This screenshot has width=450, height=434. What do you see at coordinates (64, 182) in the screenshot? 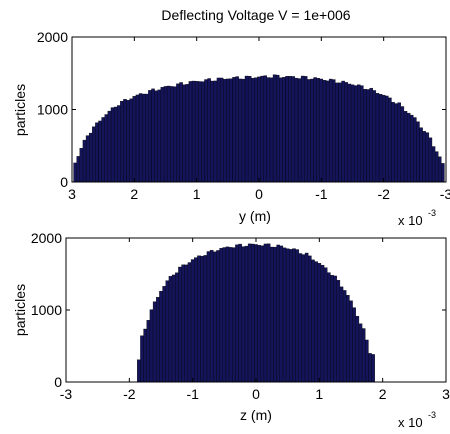
I see `chart-top-ytick-label: 0` at bounding box center [64, 182].